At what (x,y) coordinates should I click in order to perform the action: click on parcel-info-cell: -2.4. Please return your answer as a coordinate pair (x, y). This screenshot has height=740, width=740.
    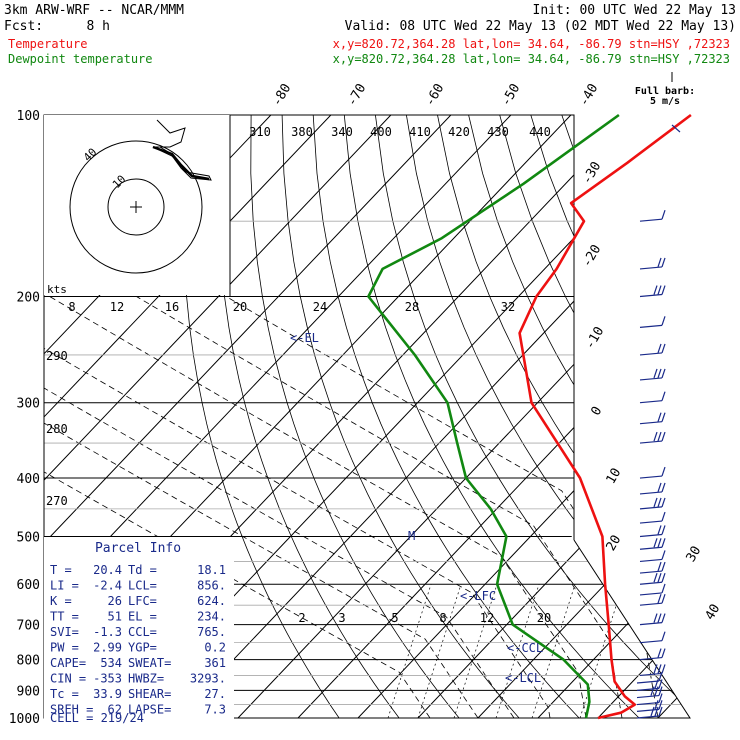
    Looking at the image, I should click on (107, 586).